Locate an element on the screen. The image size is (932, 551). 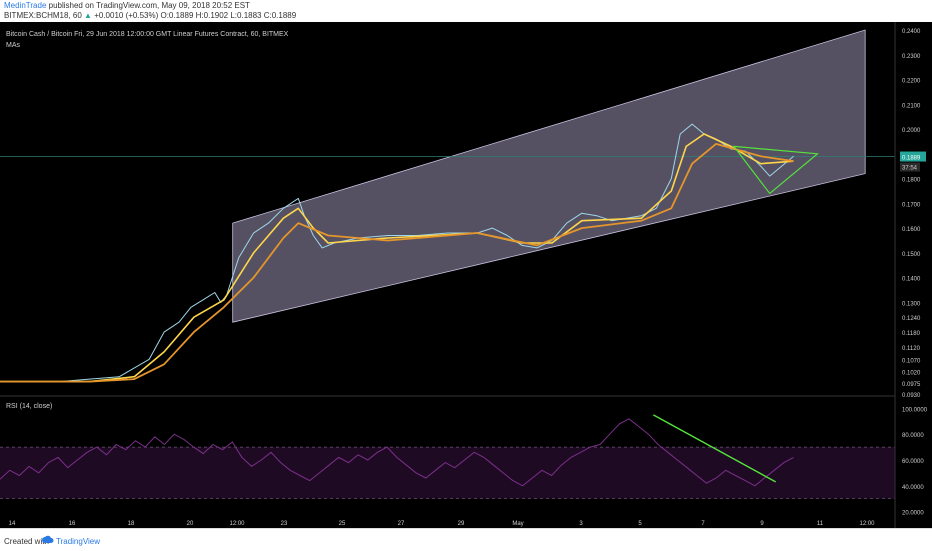
x-tick-label: 11 is located at coordinates (820, 524).